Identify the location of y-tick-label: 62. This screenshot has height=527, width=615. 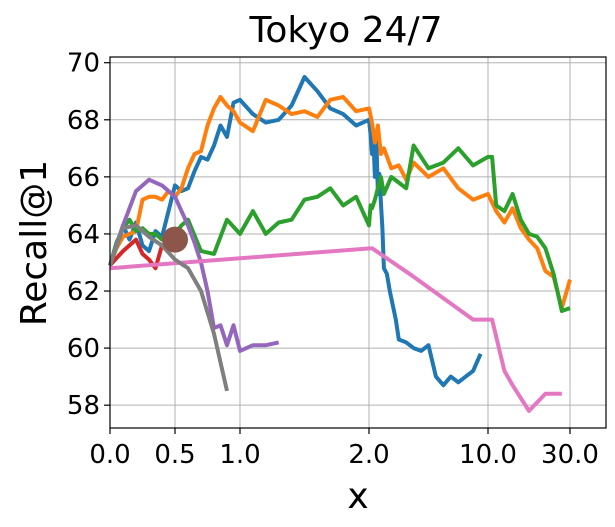
(83, 292).